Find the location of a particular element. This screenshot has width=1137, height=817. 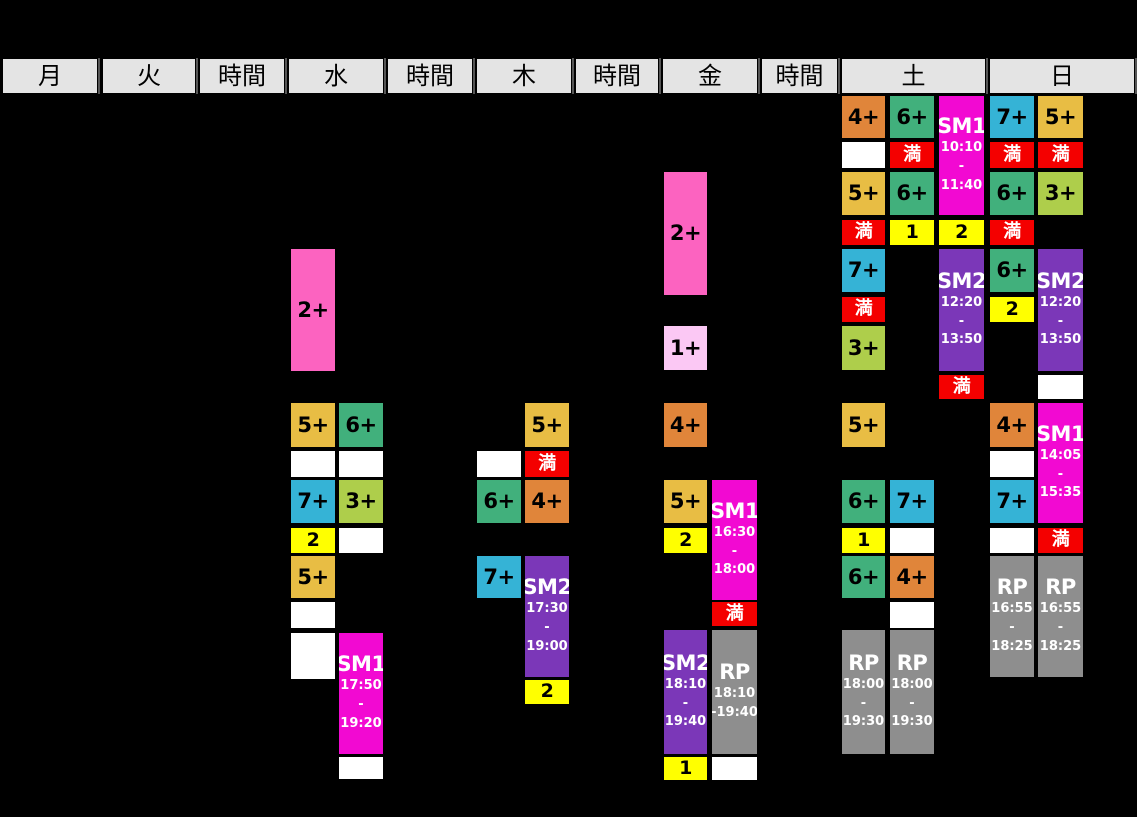

cell-label: 7+ is located at coordinates (1012, 501).